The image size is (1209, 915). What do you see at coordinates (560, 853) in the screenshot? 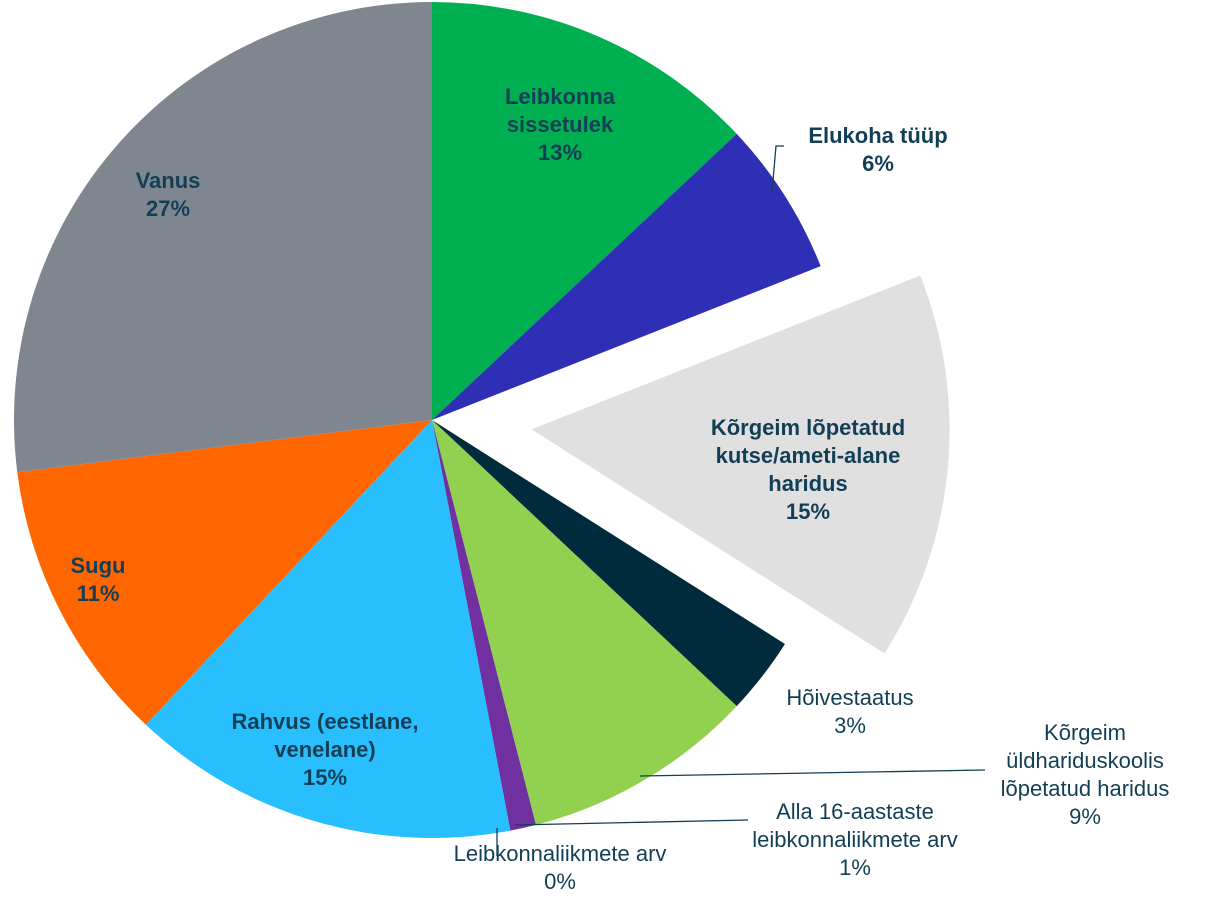
I see `category-label: Leibkonnaliikmete arv` at bounding box center [560, 853].